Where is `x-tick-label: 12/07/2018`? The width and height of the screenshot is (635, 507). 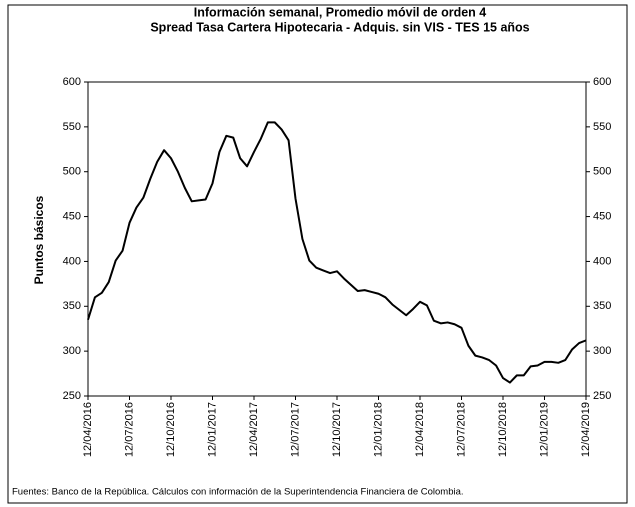
x-tick-label: 12/07/2018 is located at coordinates (461, 429).